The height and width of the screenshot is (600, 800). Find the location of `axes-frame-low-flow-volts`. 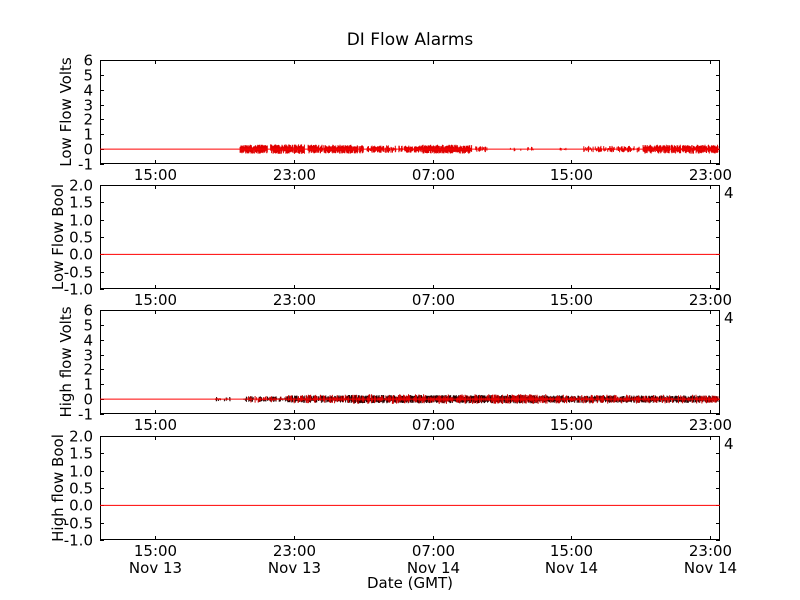

axes-frame-low-flow-volts is located at coordinates (410, 112).